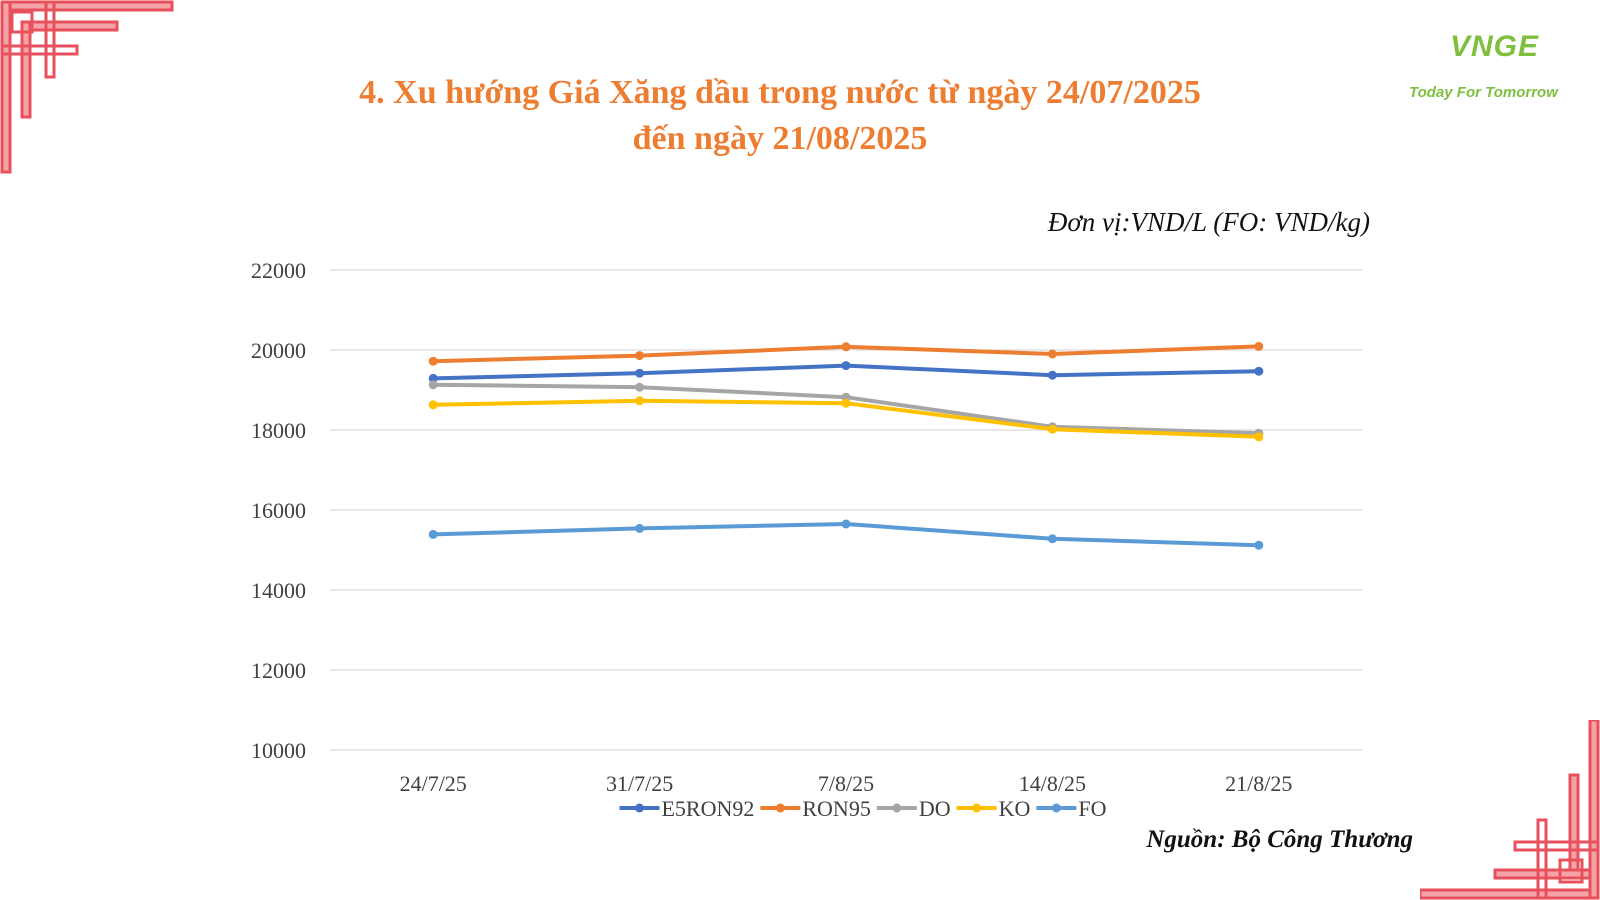  I want to click on legend-label-do: DO, so click(935, 808).